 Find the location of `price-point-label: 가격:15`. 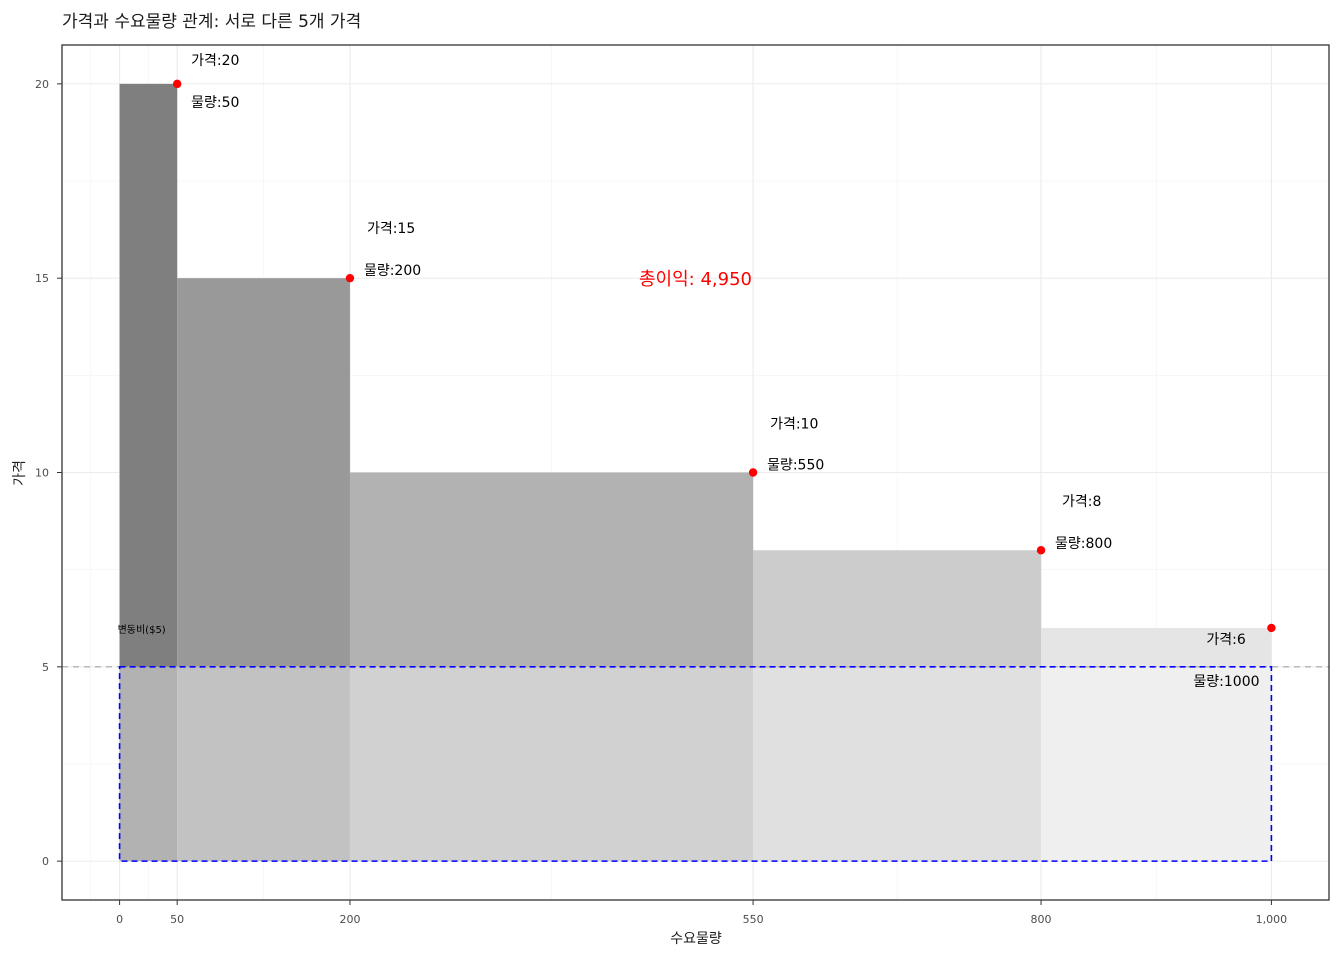

price-point-label: 가격:15 is located at coordinates (391, 229).